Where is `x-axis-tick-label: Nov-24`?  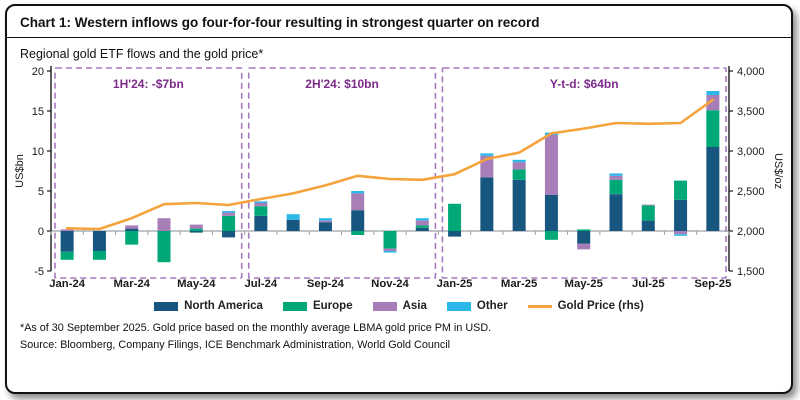 x-axis-tick-label: Nov-24 is located at coordinates (390, 284).